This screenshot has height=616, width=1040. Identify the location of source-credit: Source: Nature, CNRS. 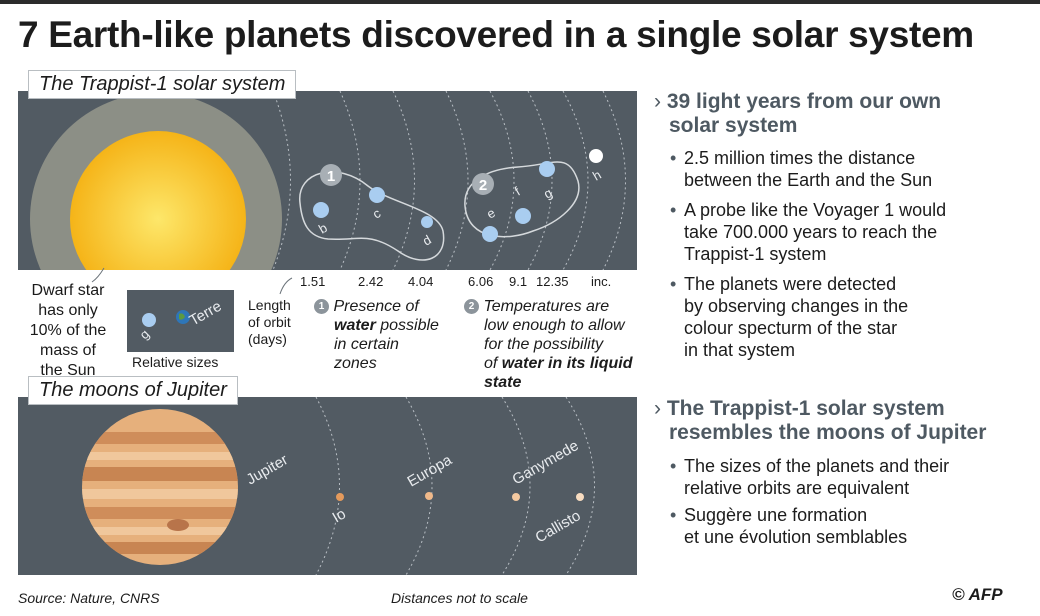
(89, 598).